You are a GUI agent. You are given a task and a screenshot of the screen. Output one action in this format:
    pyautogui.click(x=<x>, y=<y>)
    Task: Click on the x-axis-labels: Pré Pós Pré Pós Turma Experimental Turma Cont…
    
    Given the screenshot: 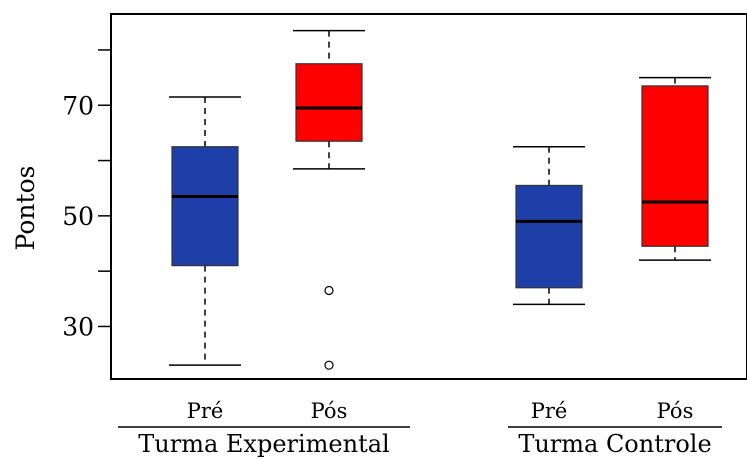 What is the action you would take?
    pyautogui.click(x=420, y=428)
    